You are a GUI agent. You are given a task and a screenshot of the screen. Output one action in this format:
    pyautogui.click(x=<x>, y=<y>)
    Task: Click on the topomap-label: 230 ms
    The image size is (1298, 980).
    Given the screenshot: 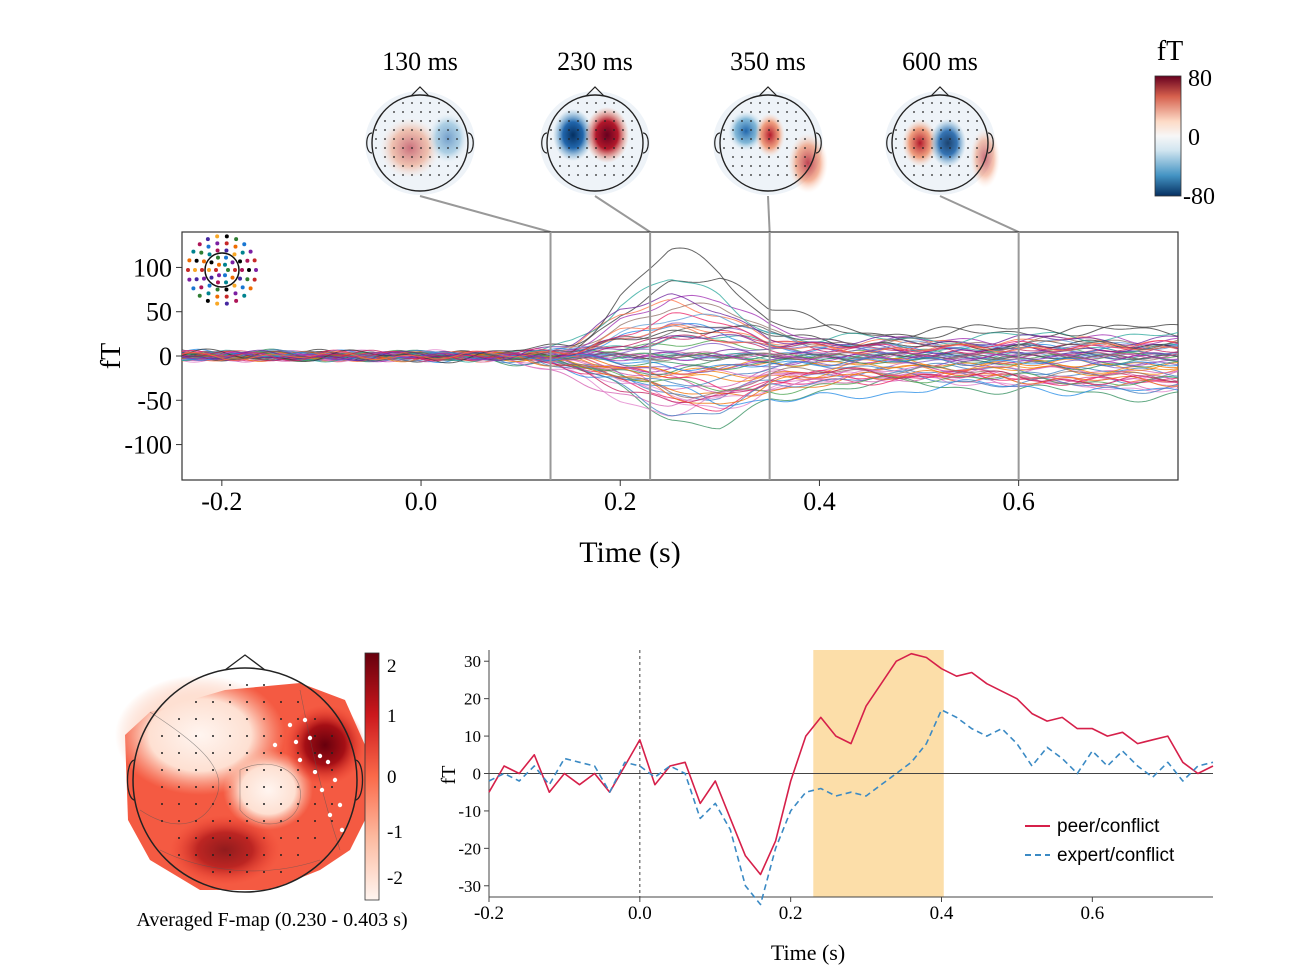 What is the action you would take?
    pyautogui.click(x=595, y=61)
    